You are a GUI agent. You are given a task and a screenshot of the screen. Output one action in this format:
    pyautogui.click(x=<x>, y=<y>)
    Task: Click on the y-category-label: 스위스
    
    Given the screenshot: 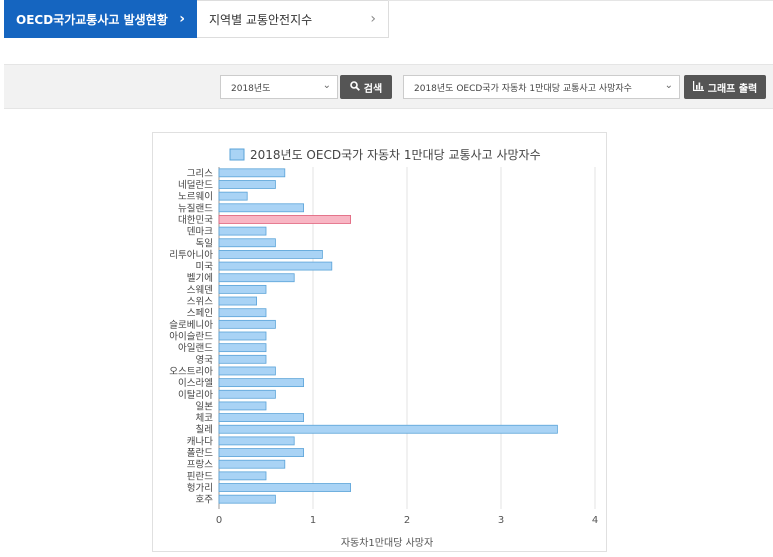 What is the action you would take?
    pyautogui.click(x=200, y=302)
    